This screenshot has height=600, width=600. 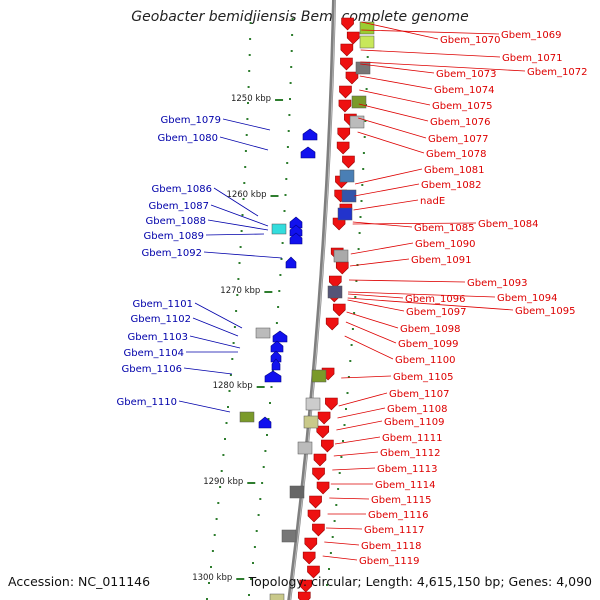 I want to click on reverse-gene-label: Gbem_1079, so click(x=191, y=120).